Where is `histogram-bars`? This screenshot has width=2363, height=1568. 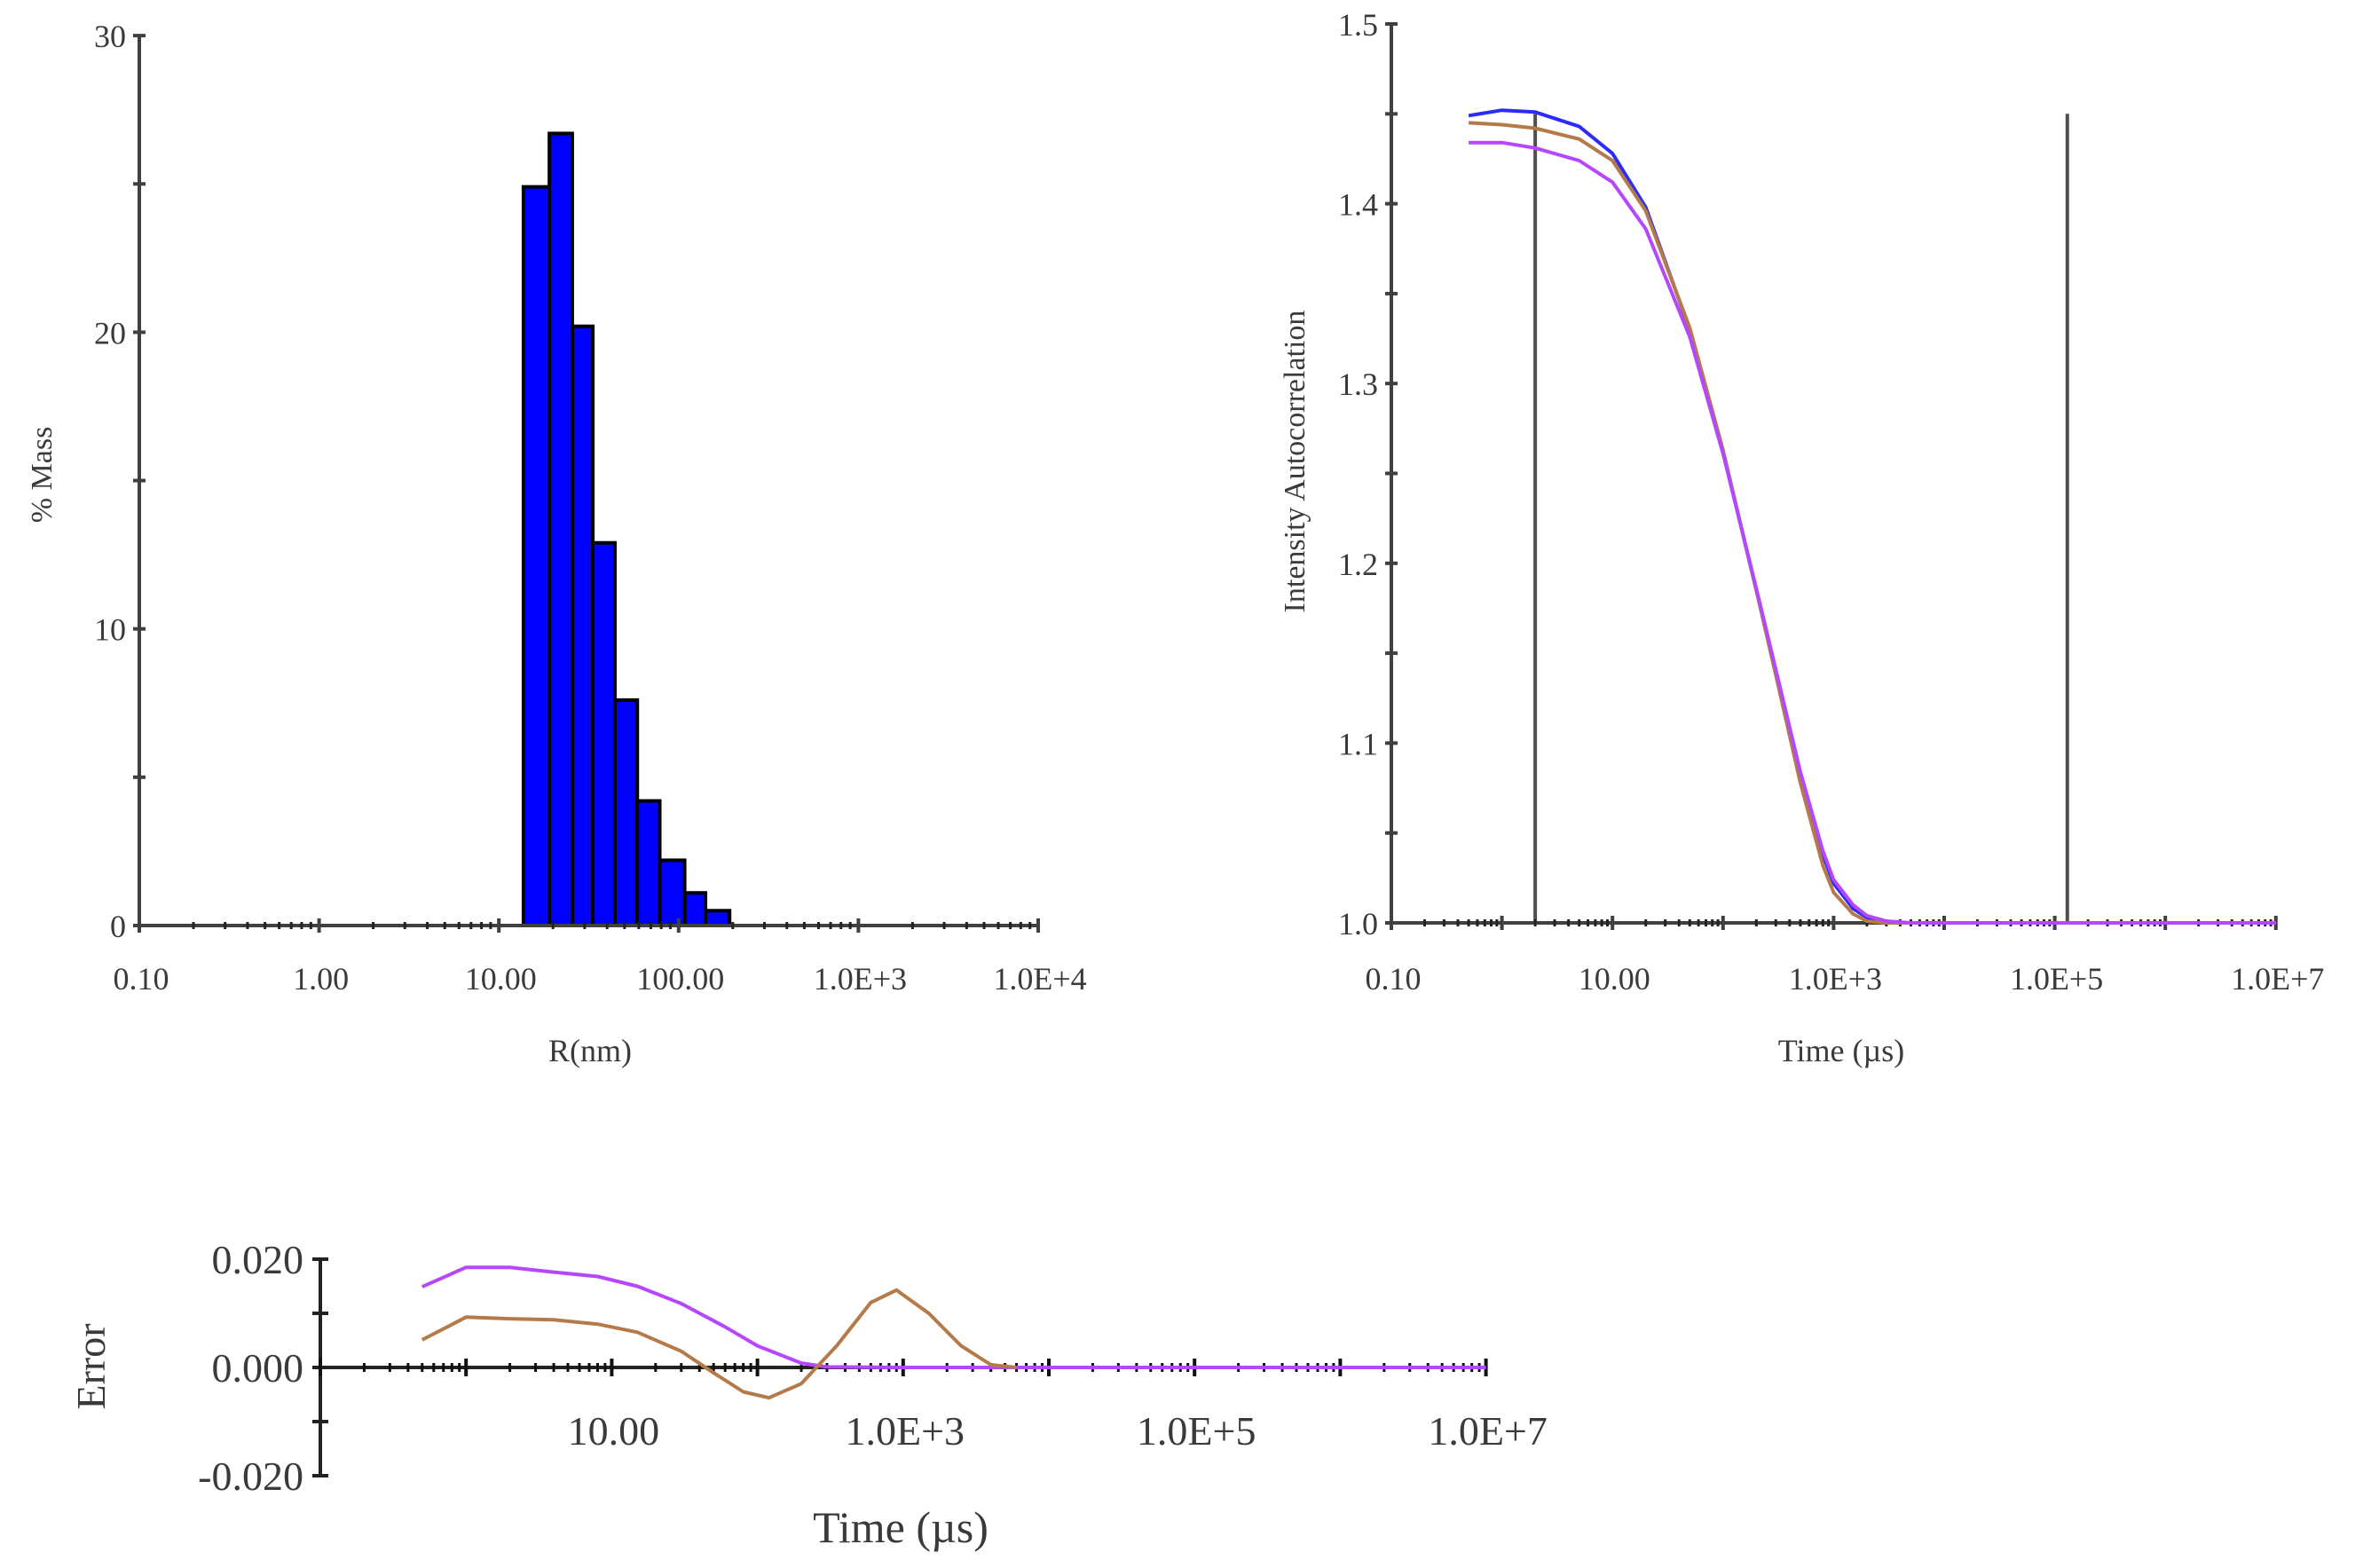
histogram-bars is located at coordinates (626, 529).